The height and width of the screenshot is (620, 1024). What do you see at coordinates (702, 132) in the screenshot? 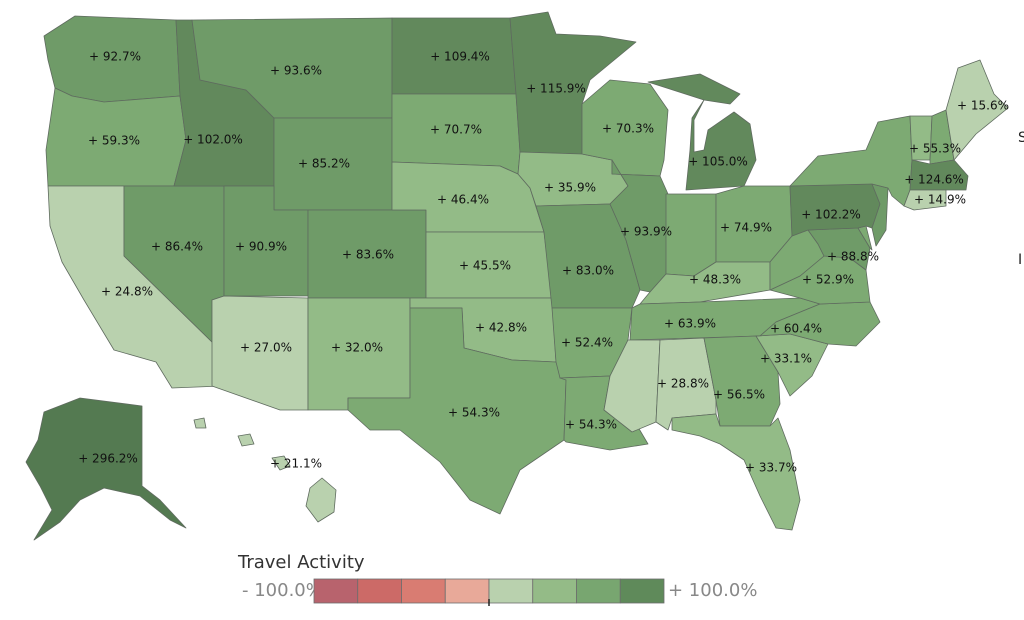
I see `state-MI` at bounding box center [702, 132].